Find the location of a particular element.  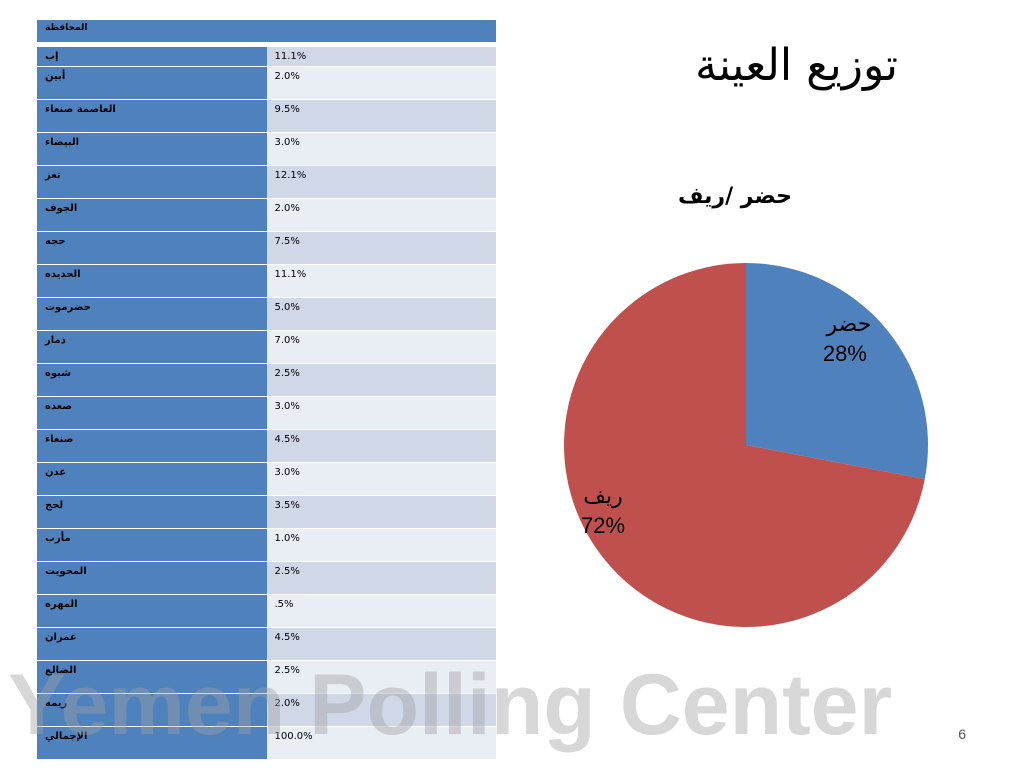

table-row: شبوه 2.5% is located at coordinates (266, 380).